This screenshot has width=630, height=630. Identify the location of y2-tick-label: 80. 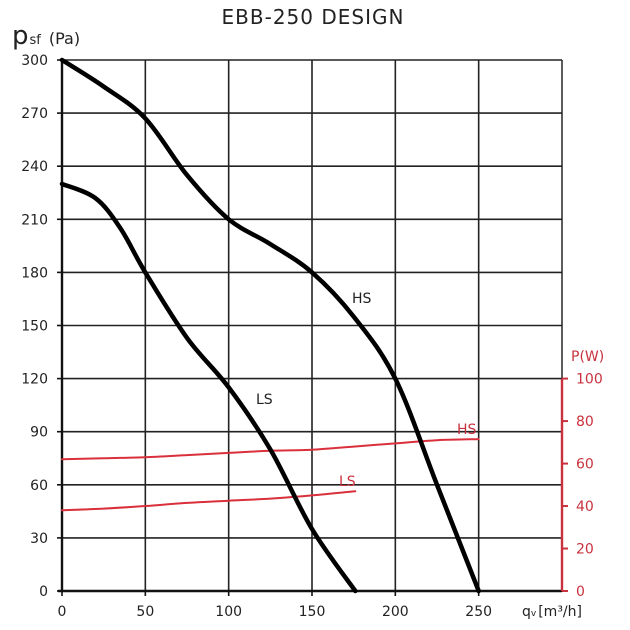
(585, 422).